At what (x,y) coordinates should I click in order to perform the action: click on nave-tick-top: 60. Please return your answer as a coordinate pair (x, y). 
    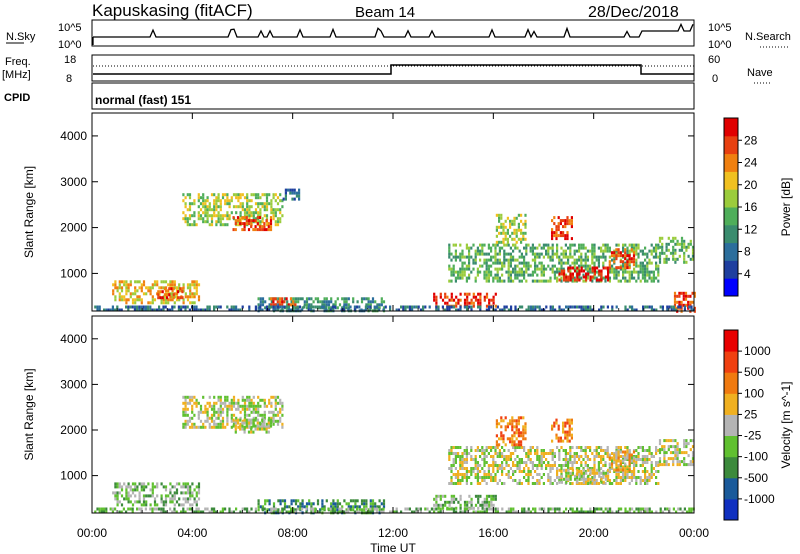
    Looking at the image, I should click on (714, 60).